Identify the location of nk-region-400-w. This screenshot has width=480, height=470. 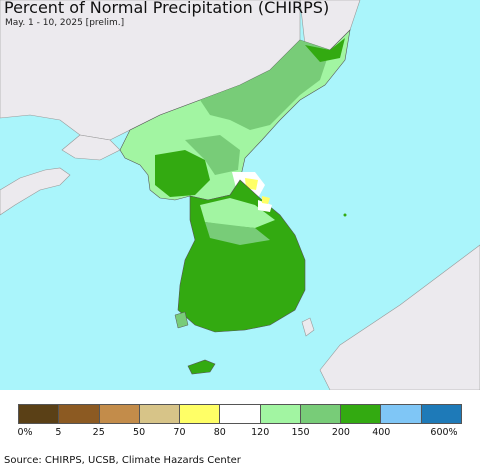
(182, 173).